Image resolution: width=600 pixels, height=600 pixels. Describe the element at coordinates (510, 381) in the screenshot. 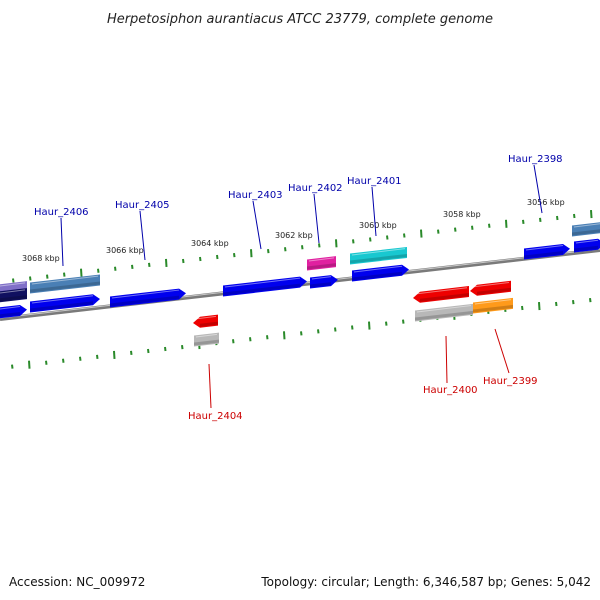

I see `gene-label-haur-2399: Haur_2399` at that location.